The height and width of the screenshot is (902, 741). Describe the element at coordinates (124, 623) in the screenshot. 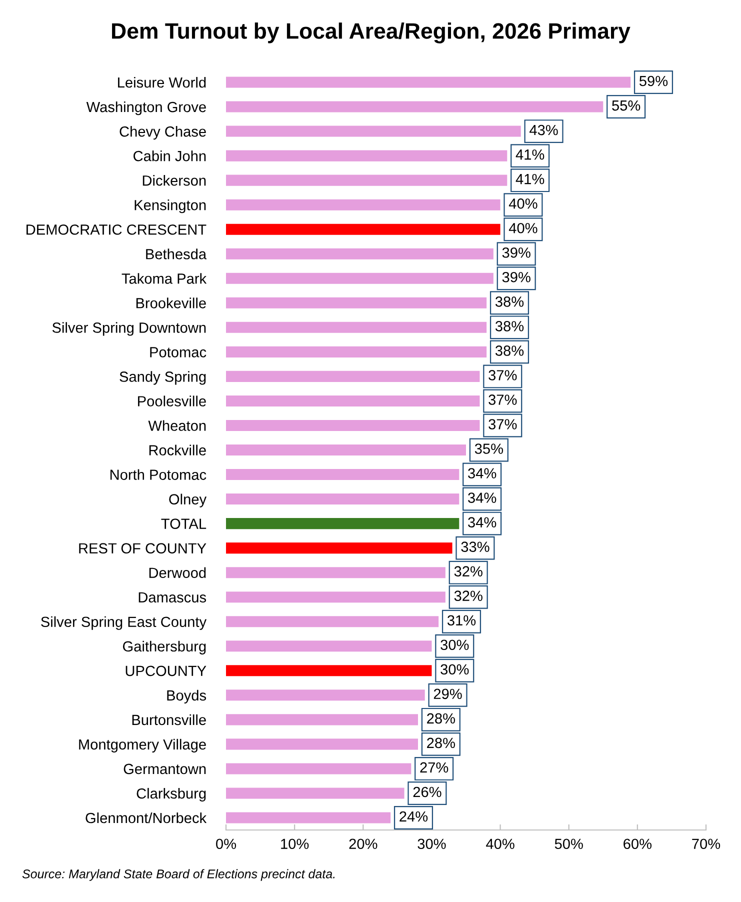

I see `y-tick-label: Silver Spring East County` at that location.